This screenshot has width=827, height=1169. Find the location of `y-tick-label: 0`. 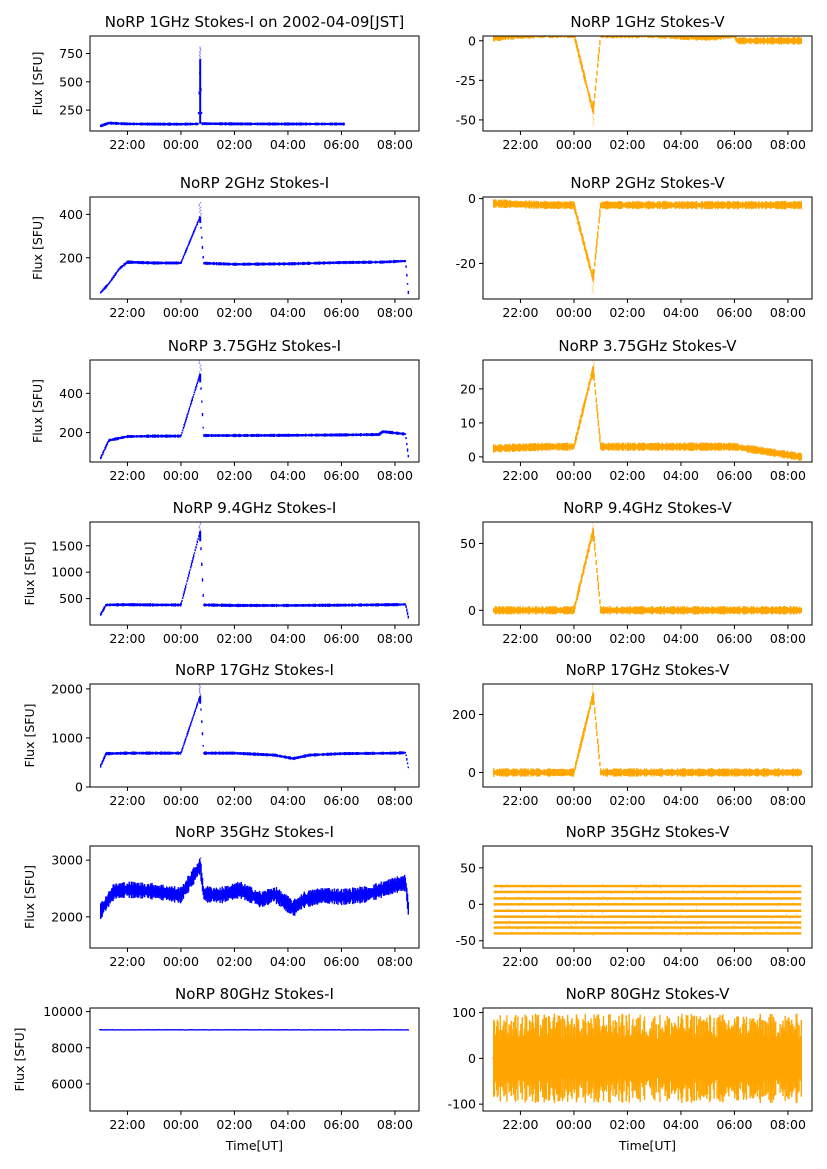

y-tick-label: 0 is located at coordinates (472, 40).